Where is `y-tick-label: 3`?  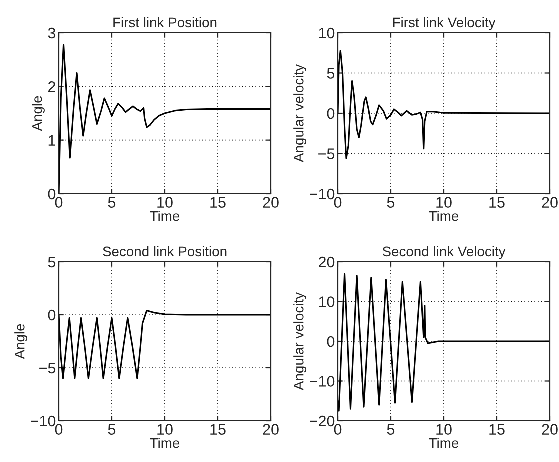 y-tick-label: 3 is located at coordinates (52, 33).